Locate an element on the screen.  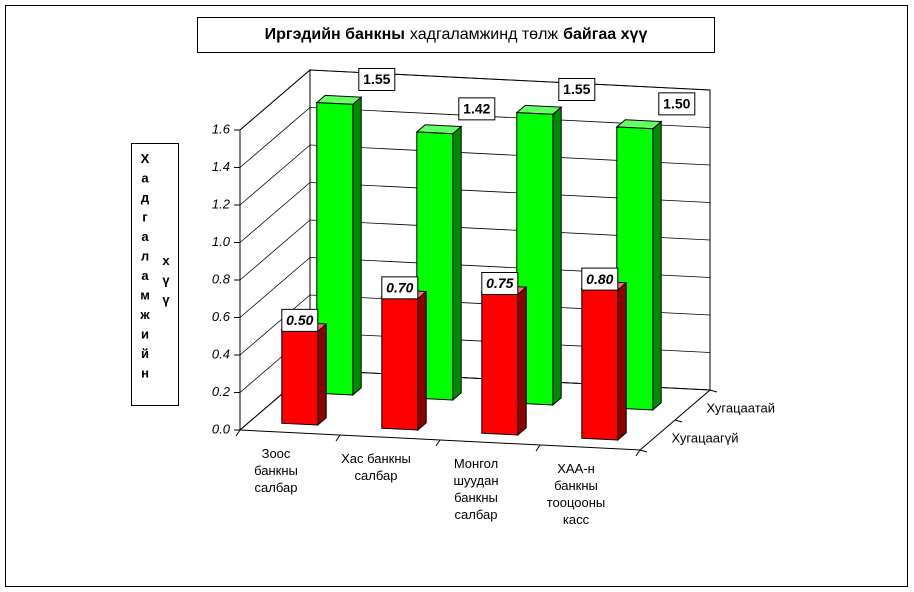
series-label: Хугацаагүй is located at coordinates (705, 437).